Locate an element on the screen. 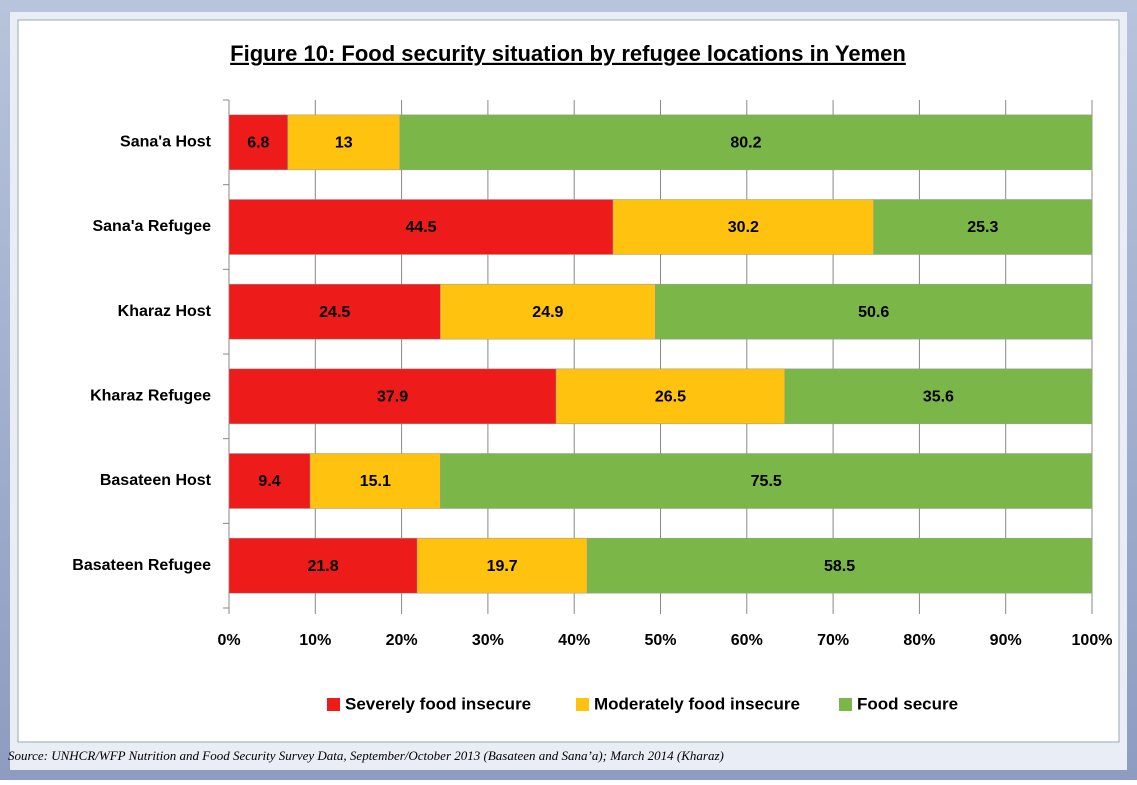  x-tick-label: 70% is located at coordinates (833, 640).